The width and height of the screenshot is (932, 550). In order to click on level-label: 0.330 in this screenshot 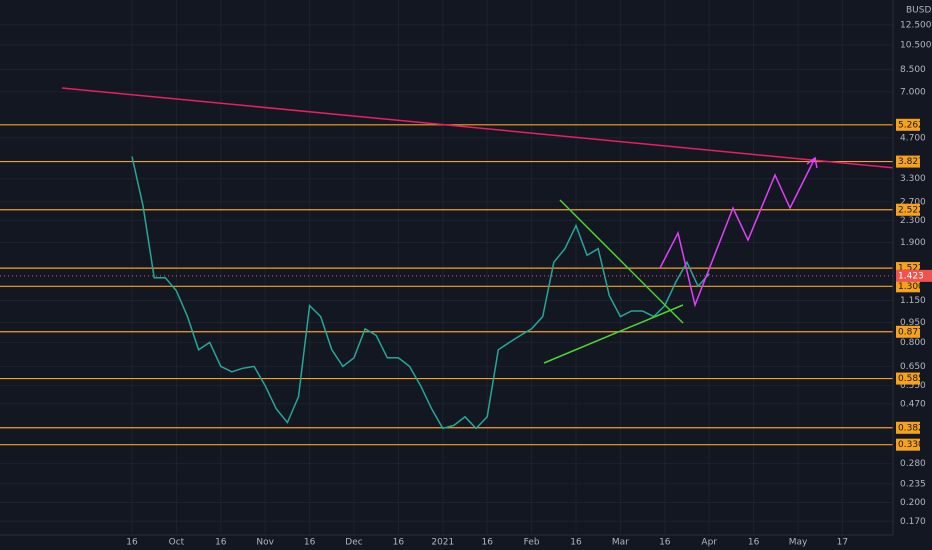, I will do `click(911, 445)`.